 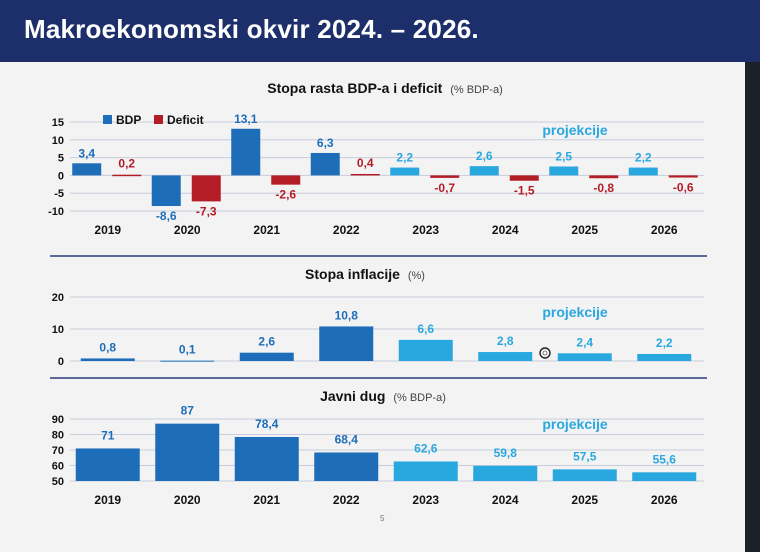 I want to click on inflation-gridlines, so click(x=387, y=329).